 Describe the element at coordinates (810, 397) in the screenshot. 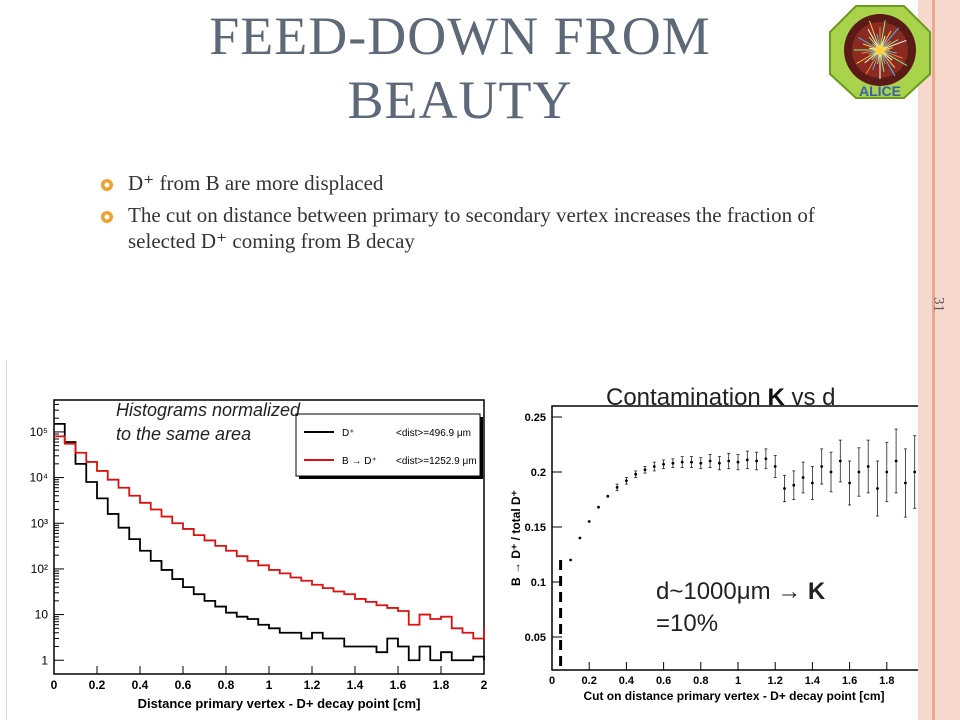

I see `contamination-suffix: vs d` at that location.